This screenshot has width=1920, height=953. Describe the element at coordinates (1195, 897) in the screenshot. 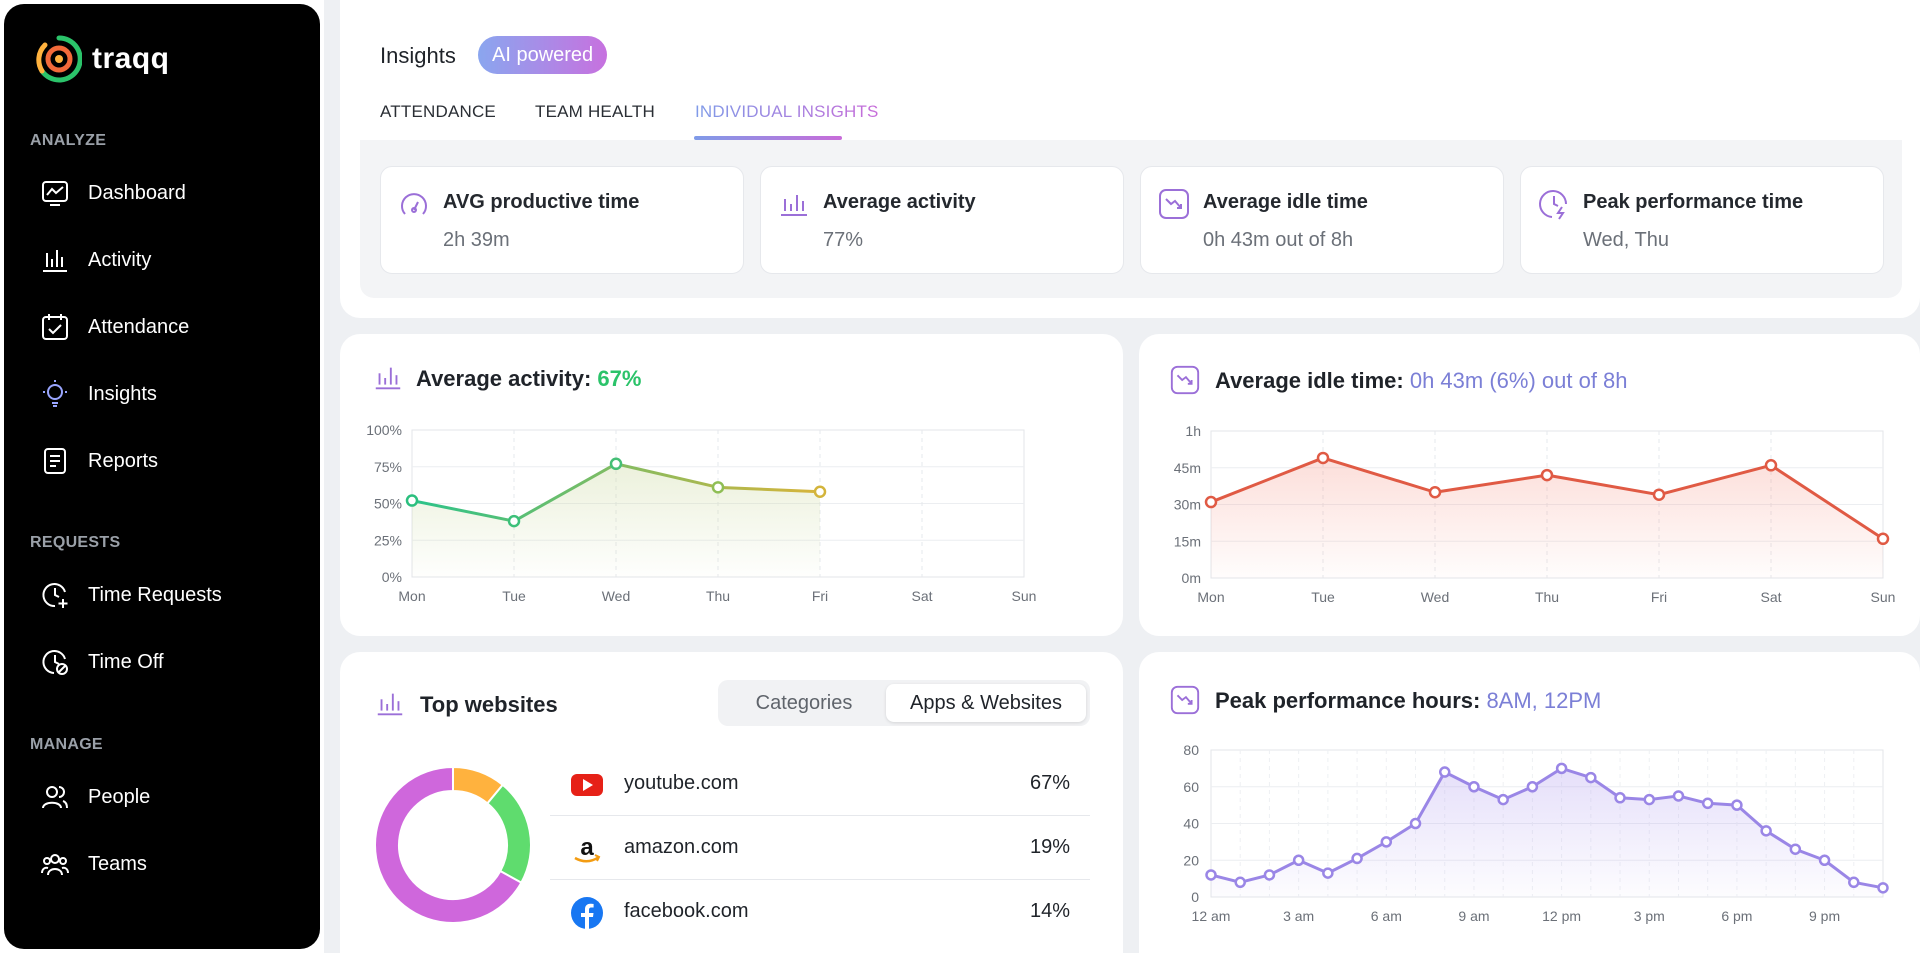

I see `y-tick-label: 0` at that location.